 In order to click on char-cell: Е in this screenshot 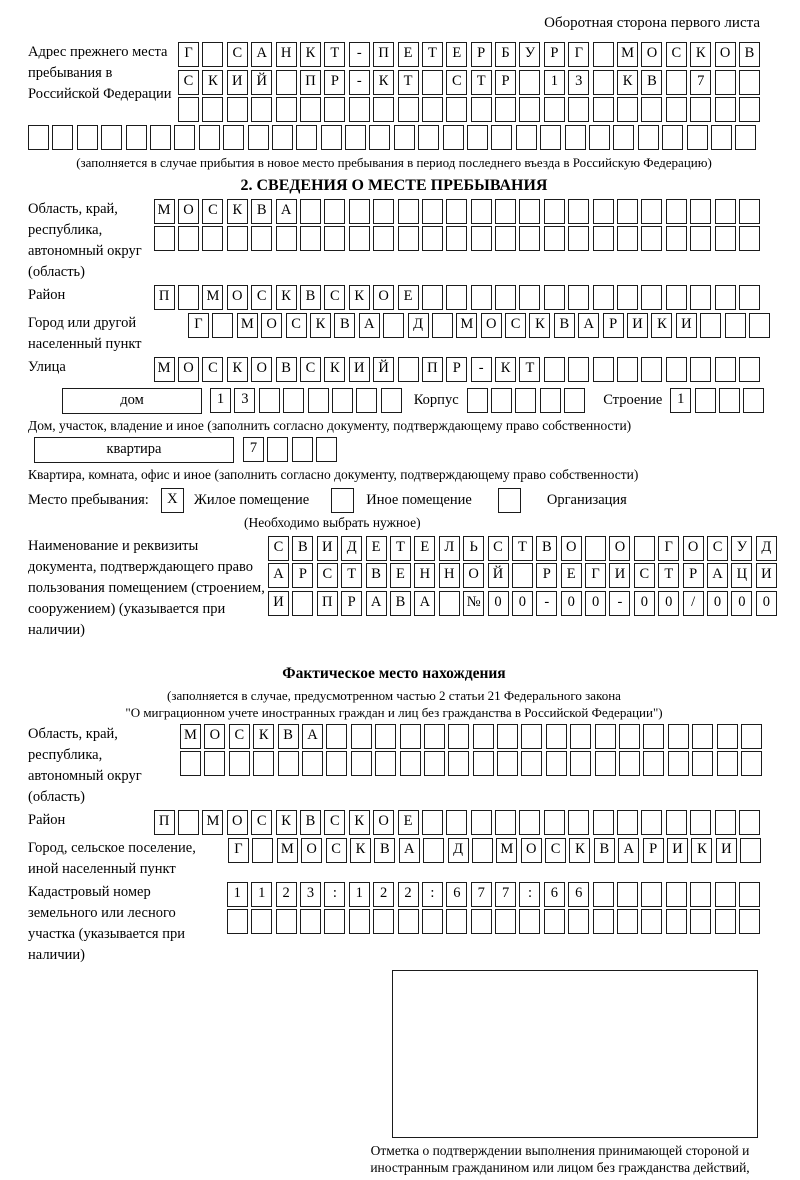, I will do `click(408, 822)`.